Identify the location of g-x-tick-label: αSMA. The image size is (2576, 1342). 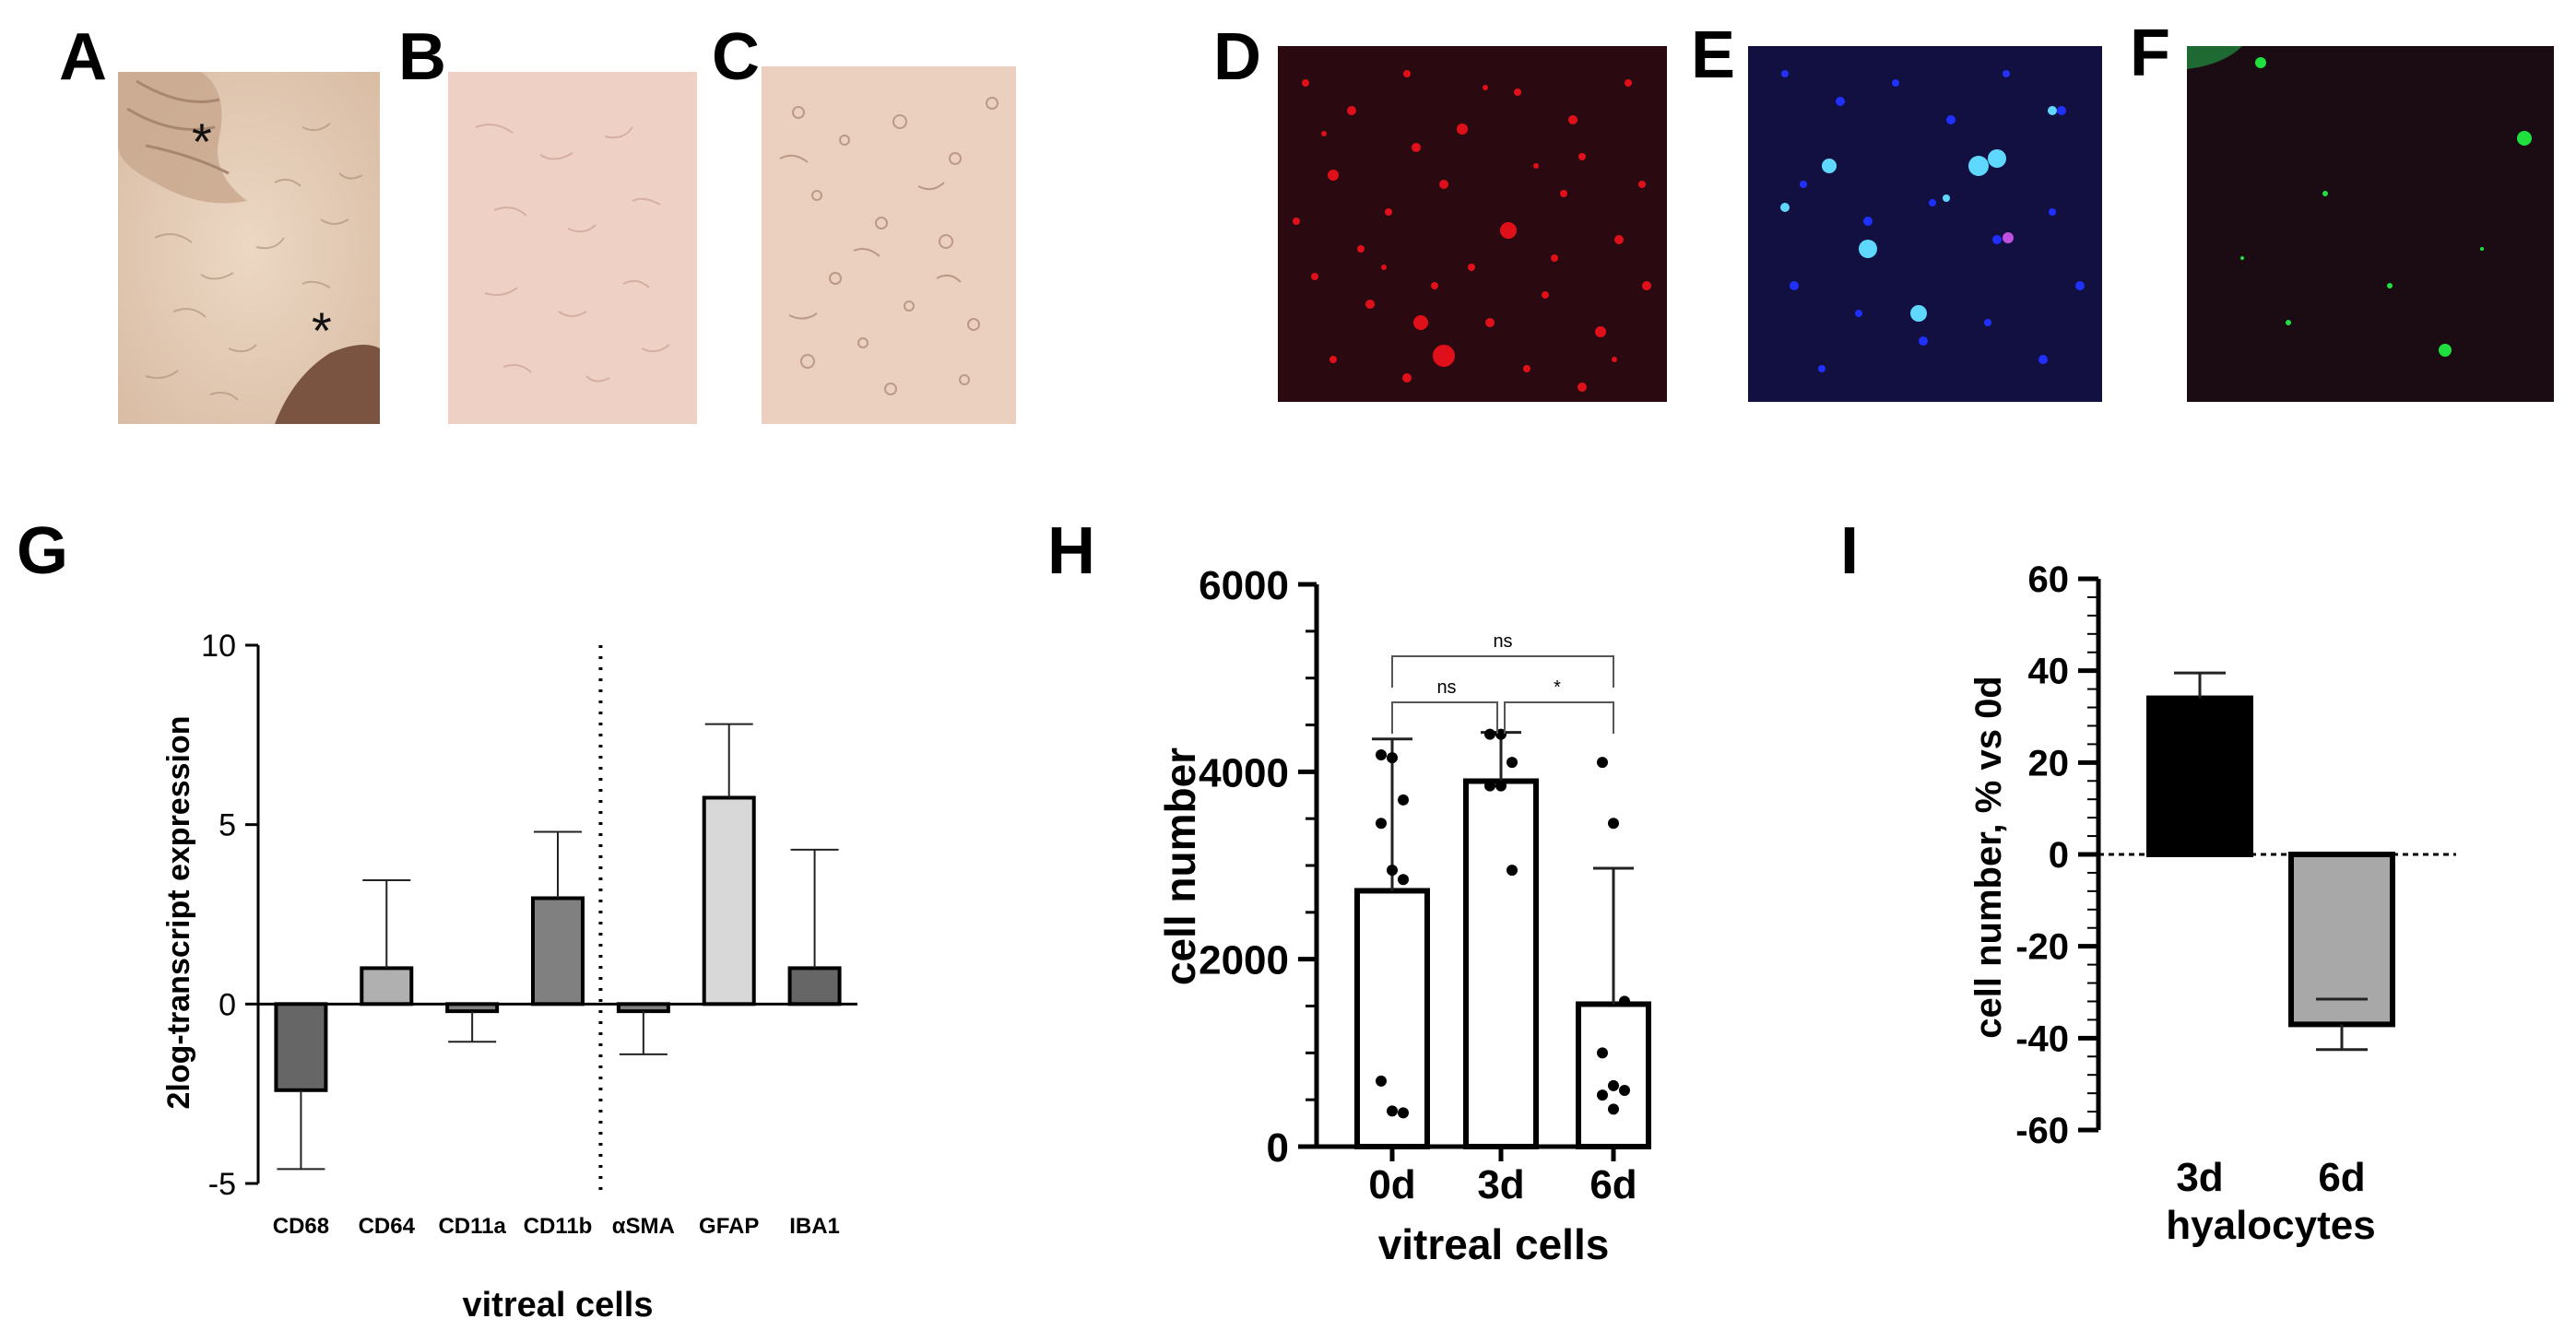
(643, 1226).